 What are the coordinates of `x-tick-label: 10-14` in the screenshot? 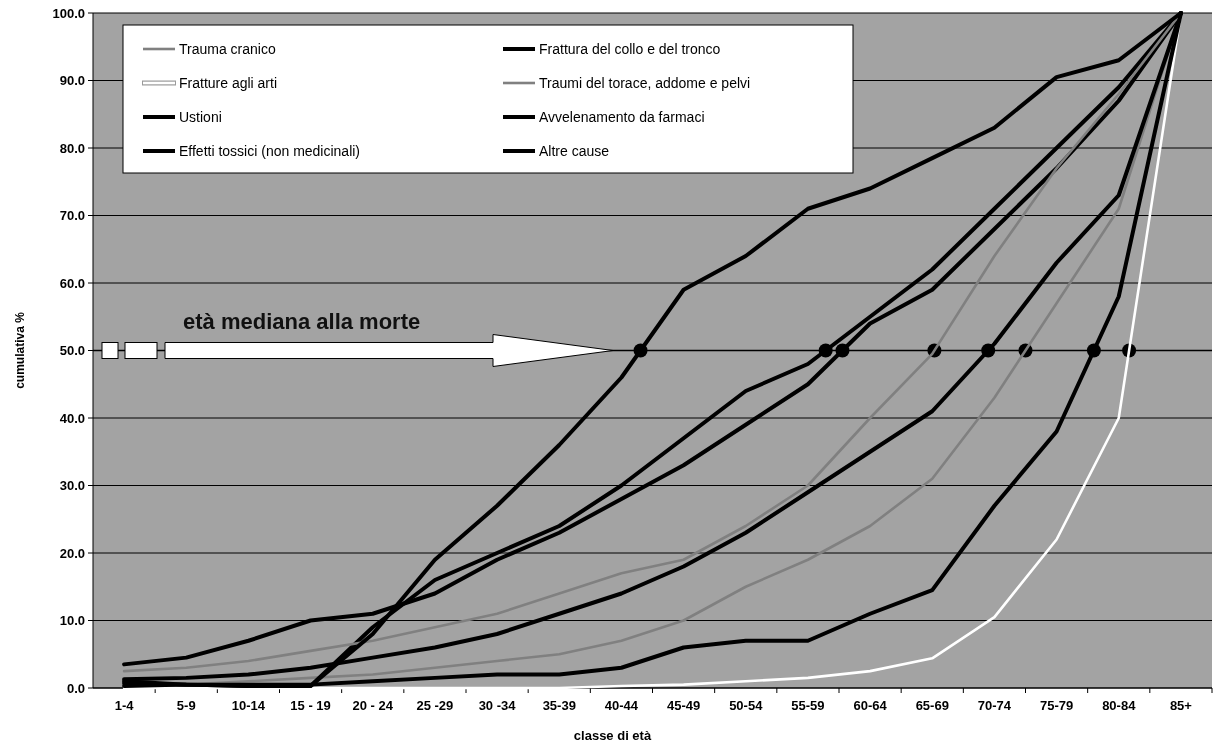 It's located at (248, 705).